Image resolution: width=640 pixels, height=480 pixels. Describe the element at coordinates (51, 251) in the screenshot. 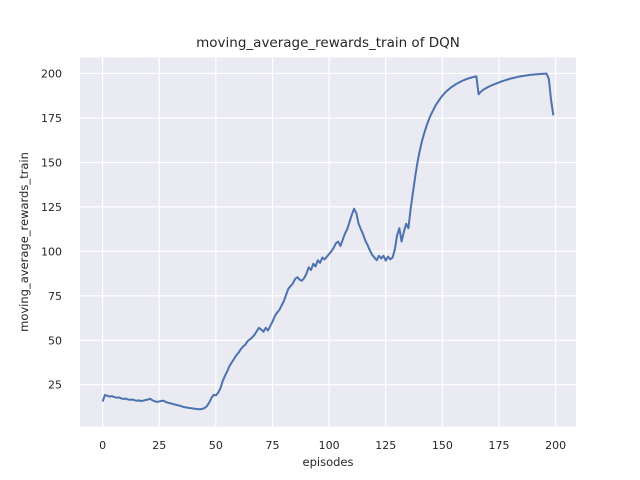

I see `y-tick-label: 100` at that location.